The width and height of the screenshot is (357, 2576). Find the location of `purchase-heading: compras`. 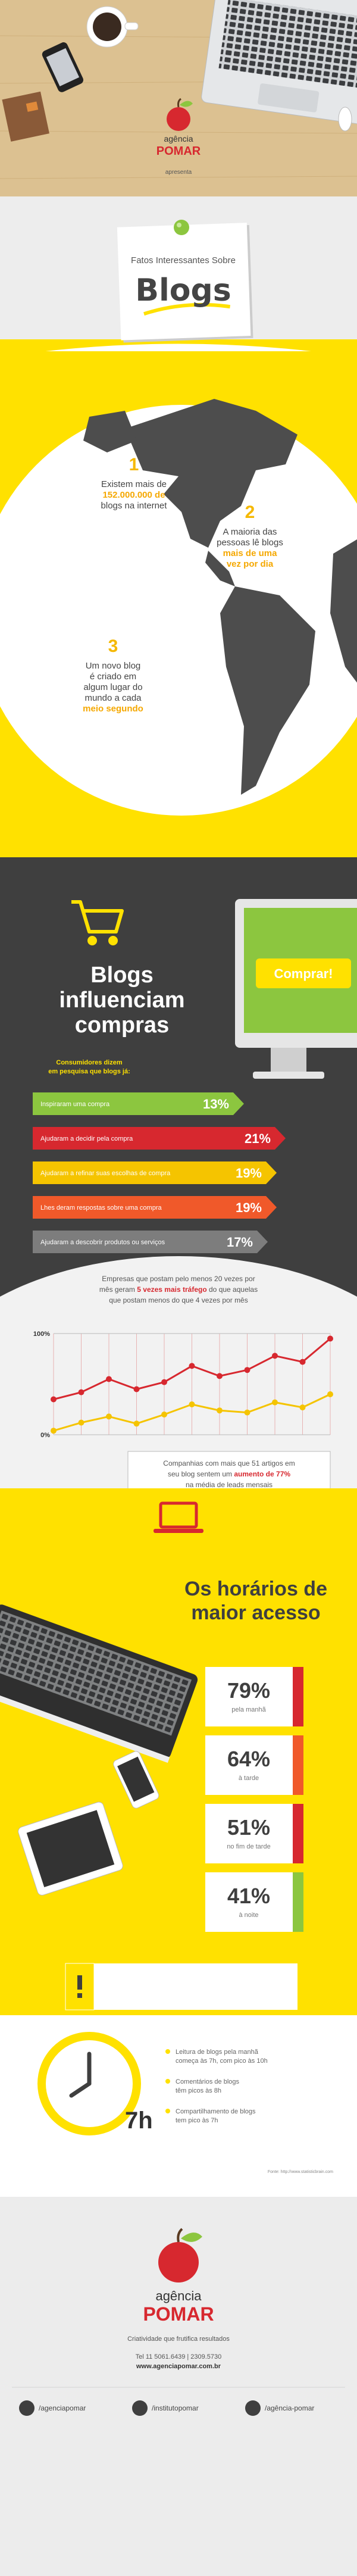

purchase-heading: compras is located at coordinates (122, 1025).